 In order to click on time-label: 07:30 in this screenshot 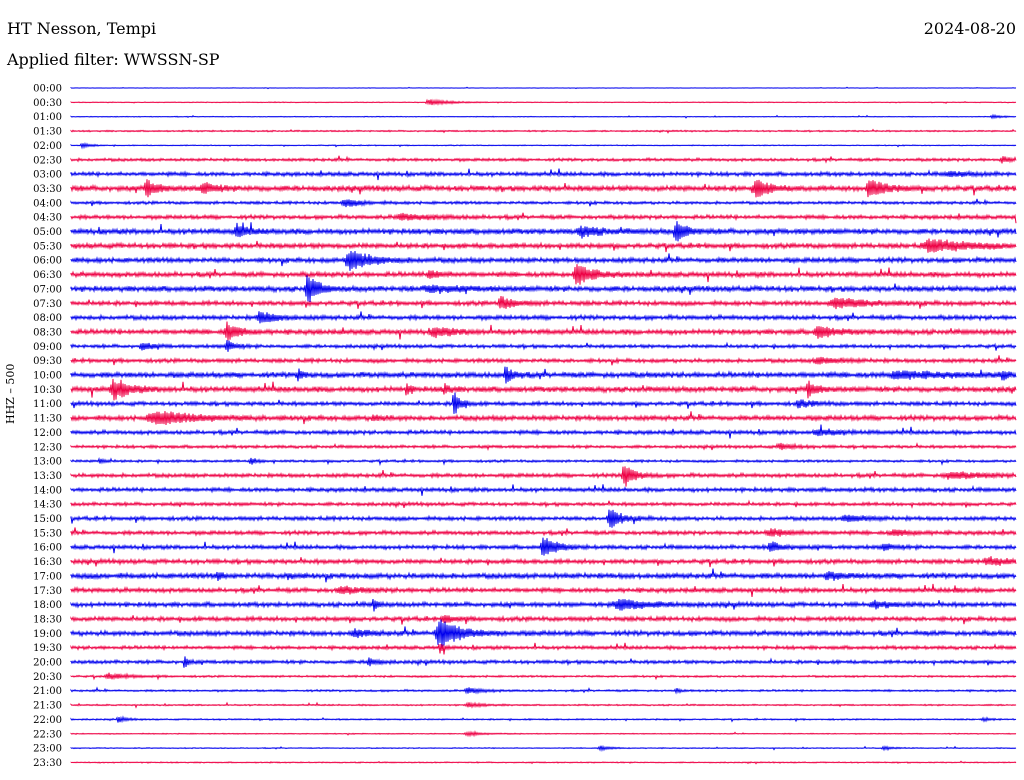, I will do `click(47, 304)`.